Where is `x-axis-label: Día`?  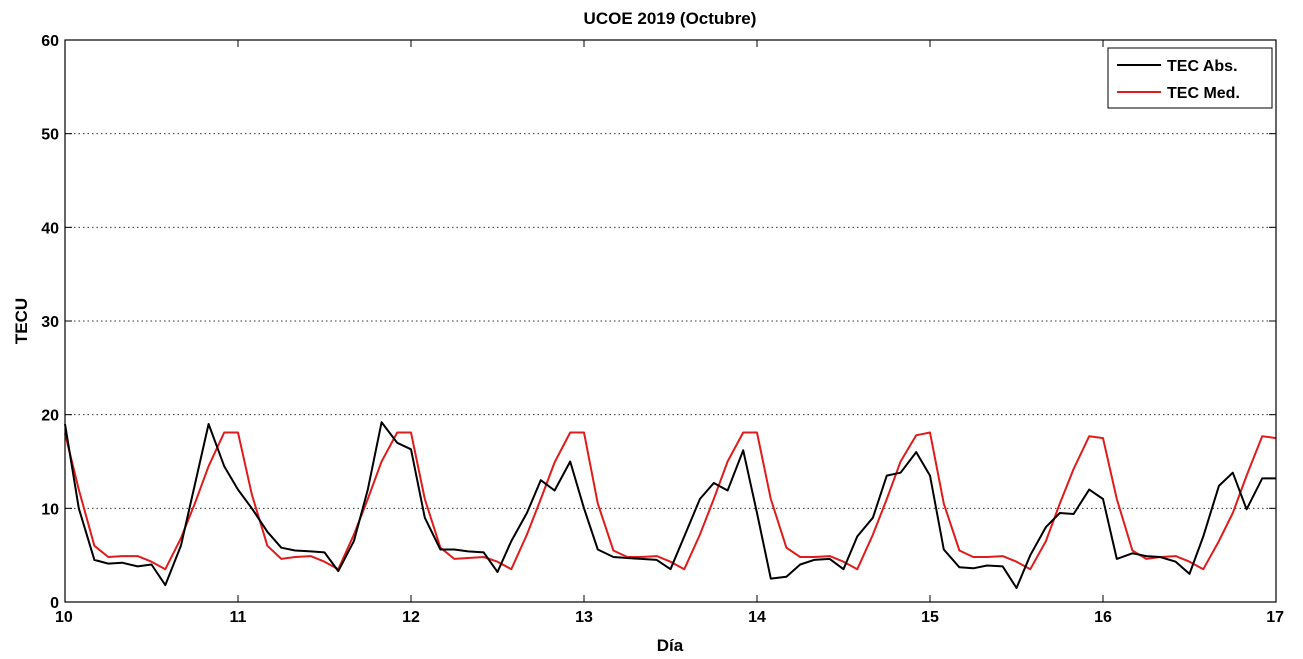 x-axis-label: Día is located at coordinates (670, 645).